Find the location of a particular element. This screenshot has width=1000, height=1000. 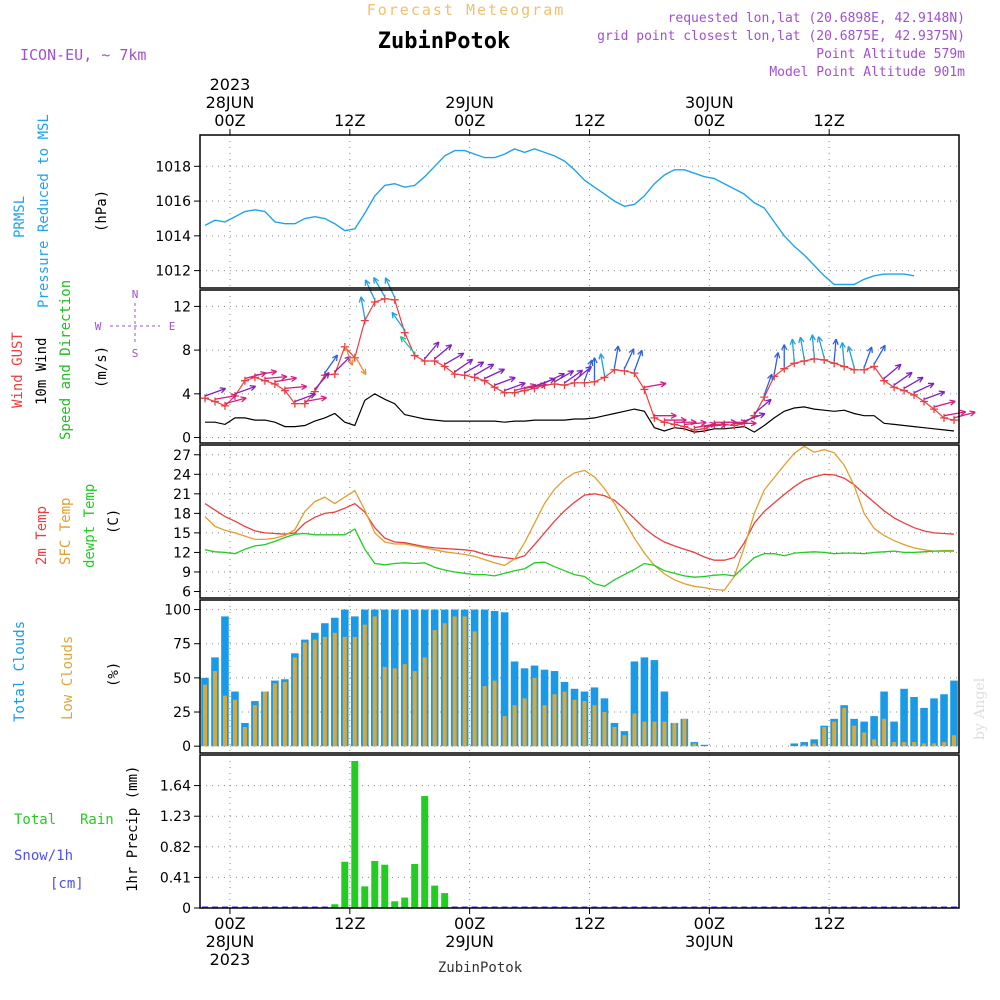

requested-coords: requested lon,lat (20.6898E, 42.9148N) is located at coordinates (816, 18).